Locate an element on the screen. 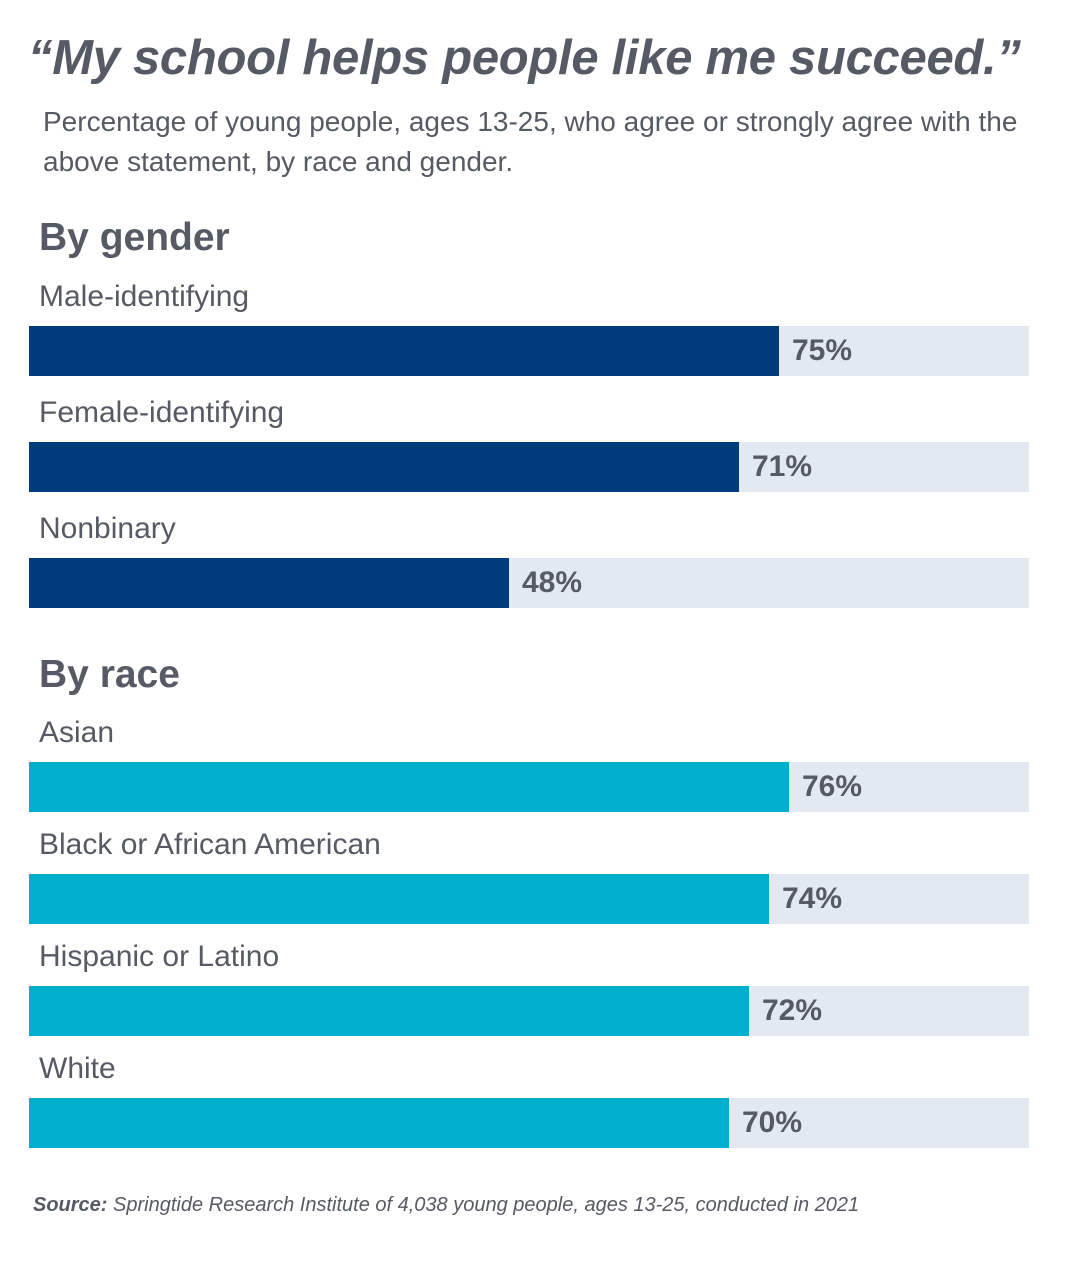  category-label: Female-identifying is located at coordinates (162, 412).